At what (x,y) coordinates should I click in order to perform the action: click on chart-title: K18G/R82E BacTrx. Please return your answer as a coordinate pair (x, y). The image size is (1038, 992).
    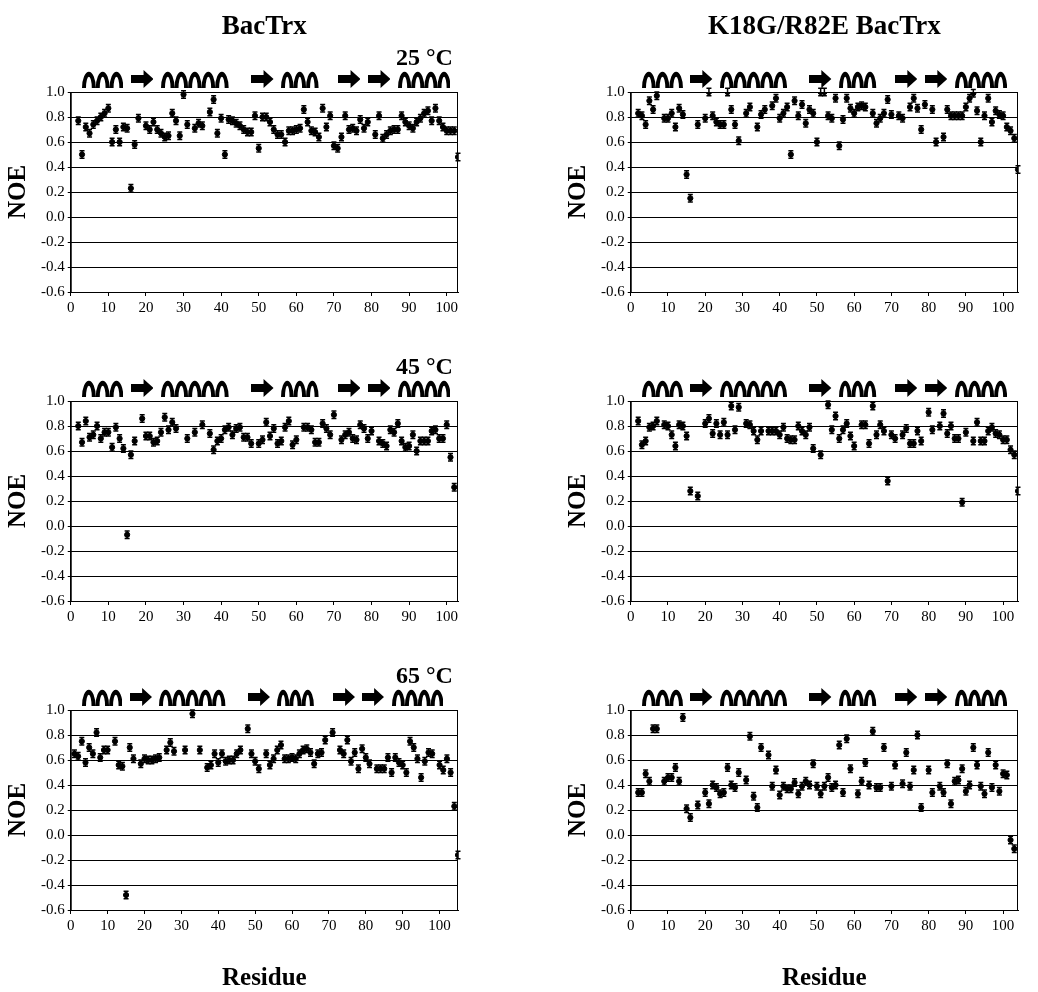
    Looking at the image, I should click on (824, 25).